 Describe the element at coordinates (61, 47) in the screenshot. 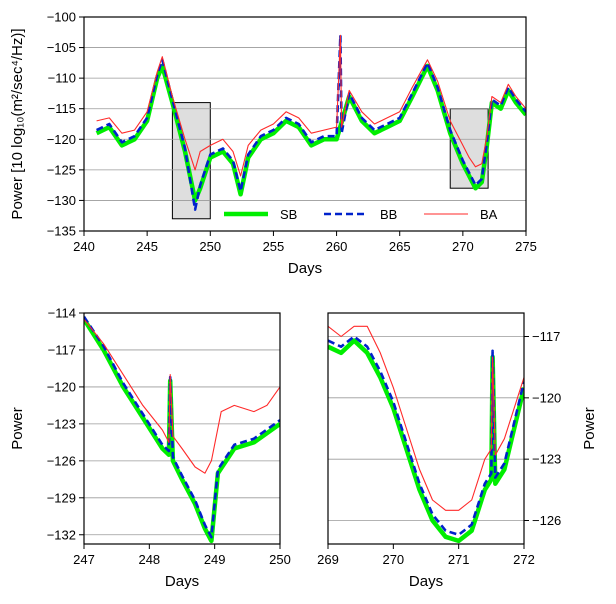

I see `y-tick-label: −105` at that location.